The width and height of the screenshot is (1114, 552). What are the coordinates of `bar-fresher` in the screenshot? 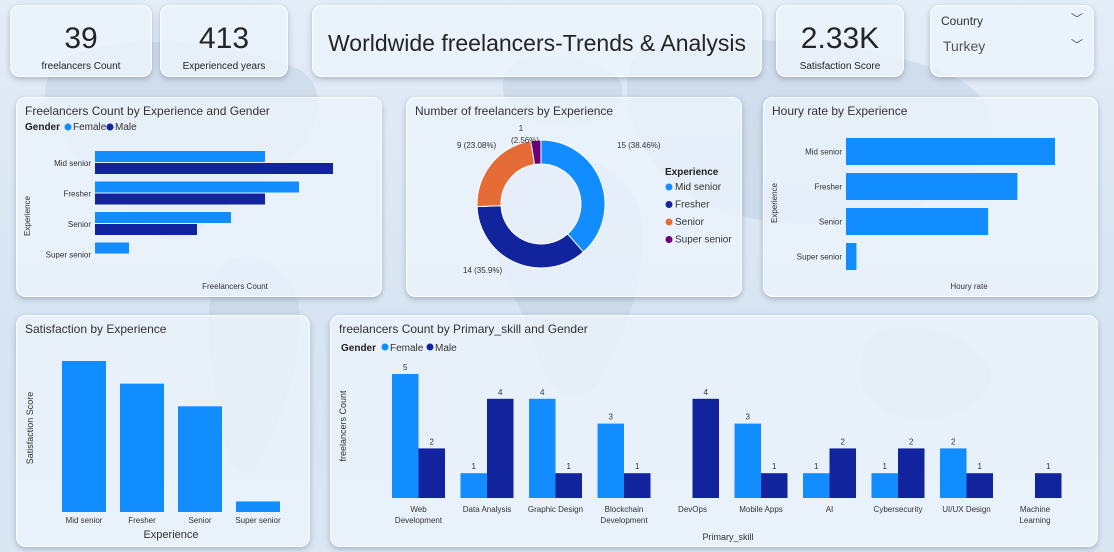 It's located at (142, 447).